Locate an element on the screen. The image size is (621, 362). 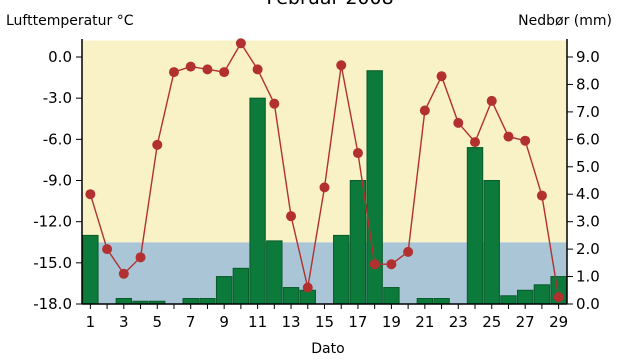
x-tick-label: 5 is located at coordinates (157, 322).